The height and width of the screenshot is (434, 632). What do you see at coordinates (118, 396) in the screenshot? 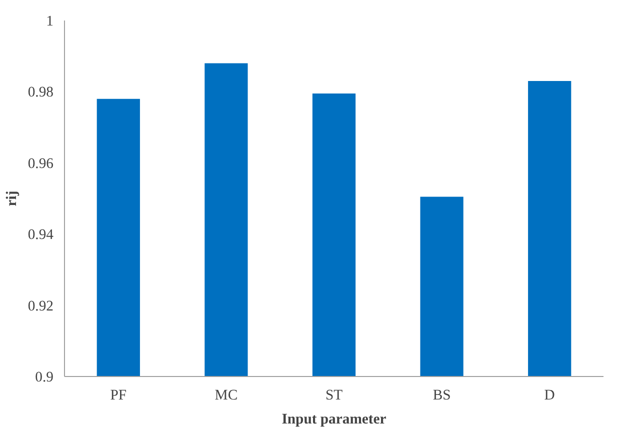
I see `x-tick-label: PF` at bounding box center [118, 396].